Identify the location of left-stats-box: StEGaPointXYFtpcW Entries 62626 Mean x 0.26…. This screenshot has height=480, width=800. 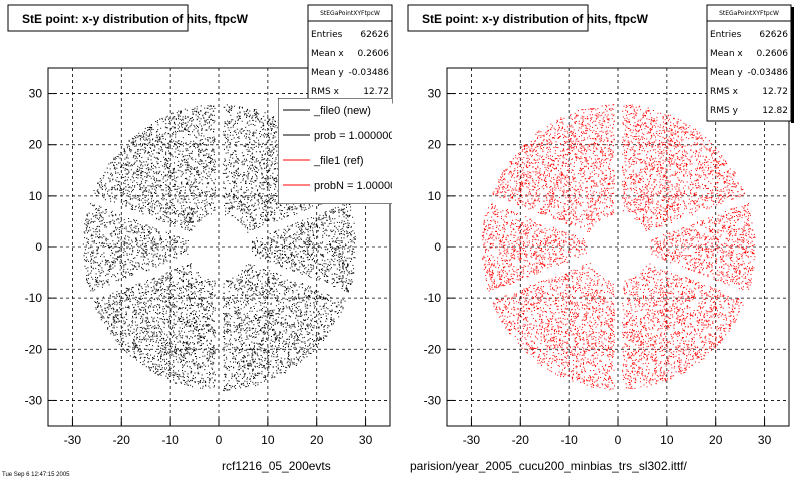
(350, 54).